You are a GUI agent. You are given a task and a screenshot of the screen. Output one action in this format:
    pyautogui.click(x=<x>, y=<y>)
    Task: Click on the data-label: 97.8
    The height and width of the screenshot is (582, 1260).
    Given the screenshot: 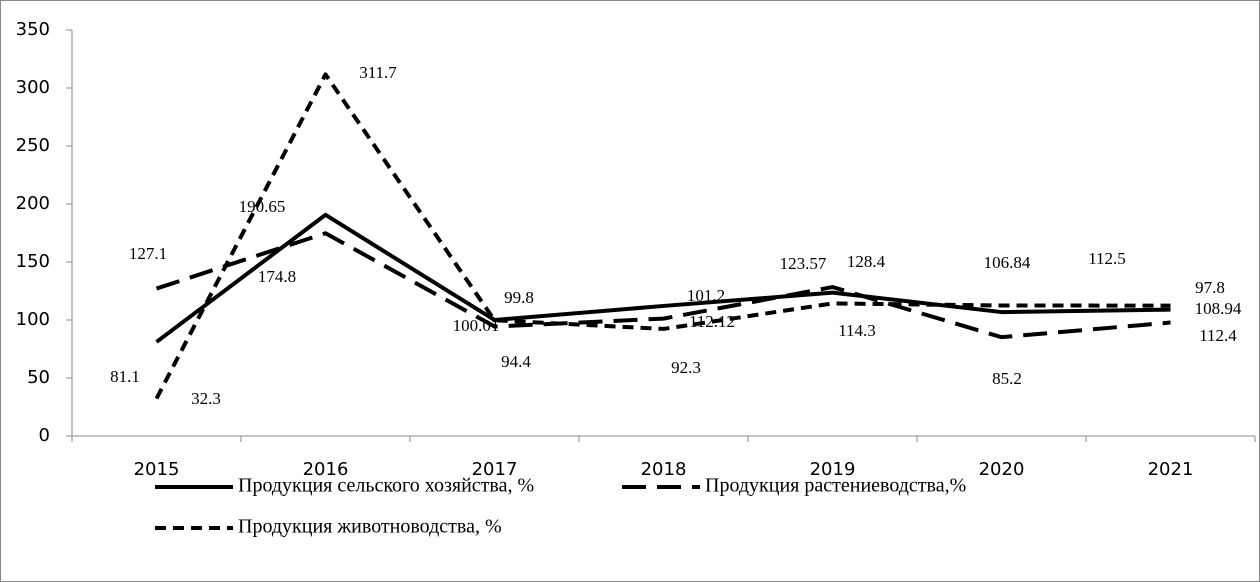 What is the action you would take?
    pyautogui.click(x=1210, y=287)
    